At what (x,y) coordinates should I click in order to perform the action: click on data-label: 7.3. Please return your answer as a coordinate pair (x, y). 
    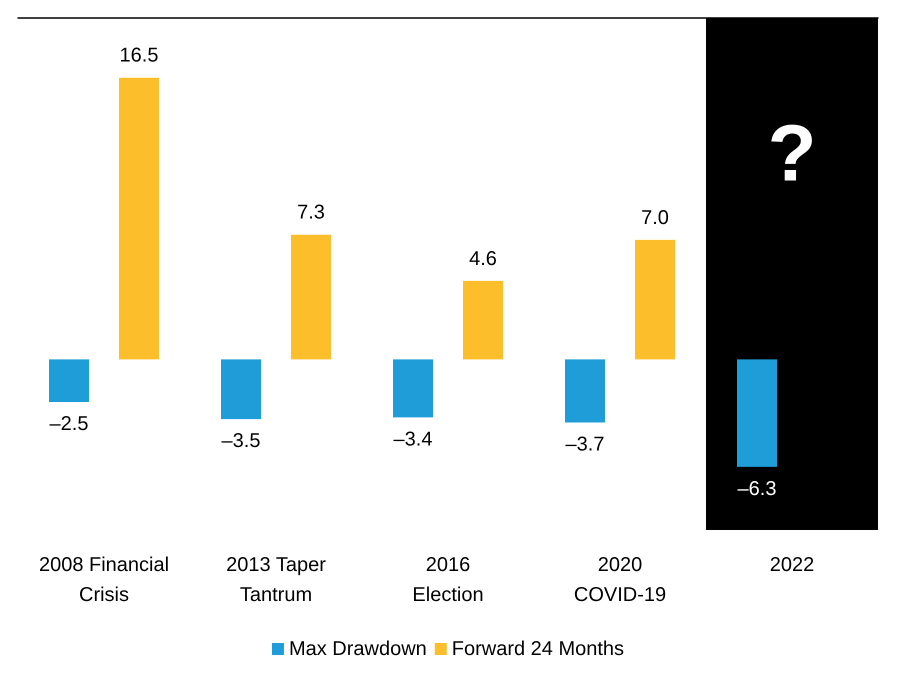
    Looking at the image, I should click on (311, 213).